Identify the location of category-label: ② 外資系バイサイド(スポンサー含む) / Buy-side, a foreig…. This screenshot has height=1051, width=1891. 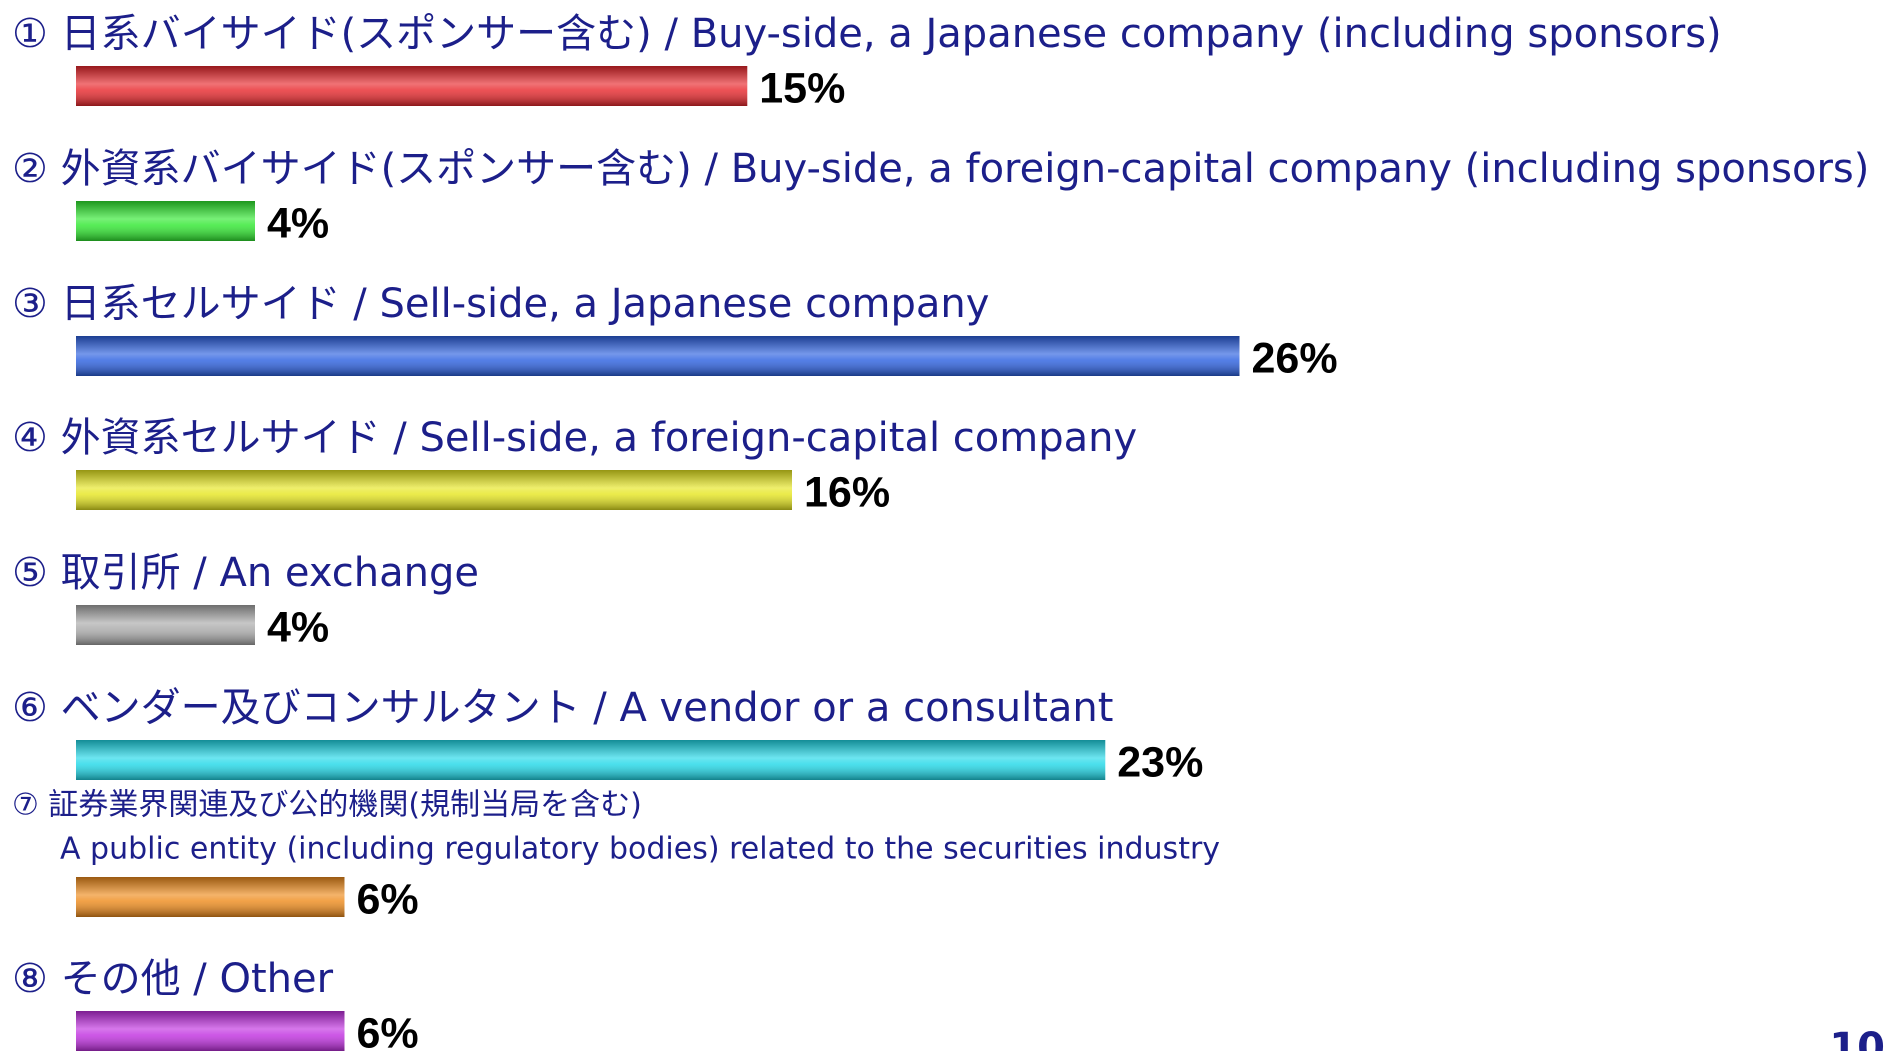
(940, 169).